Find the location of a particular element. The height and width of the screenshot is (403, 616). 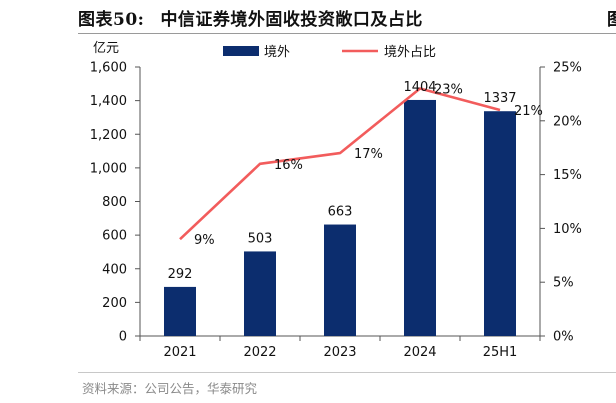

left-axis-unit: 亿元 is located at coordinates (106, 48).